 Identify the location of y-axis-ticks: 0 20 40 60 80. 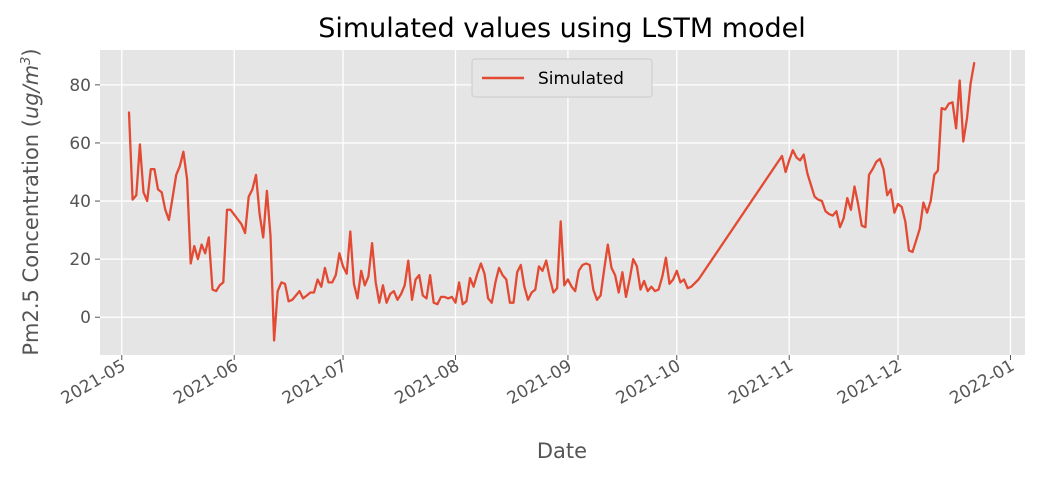
(84, 202).